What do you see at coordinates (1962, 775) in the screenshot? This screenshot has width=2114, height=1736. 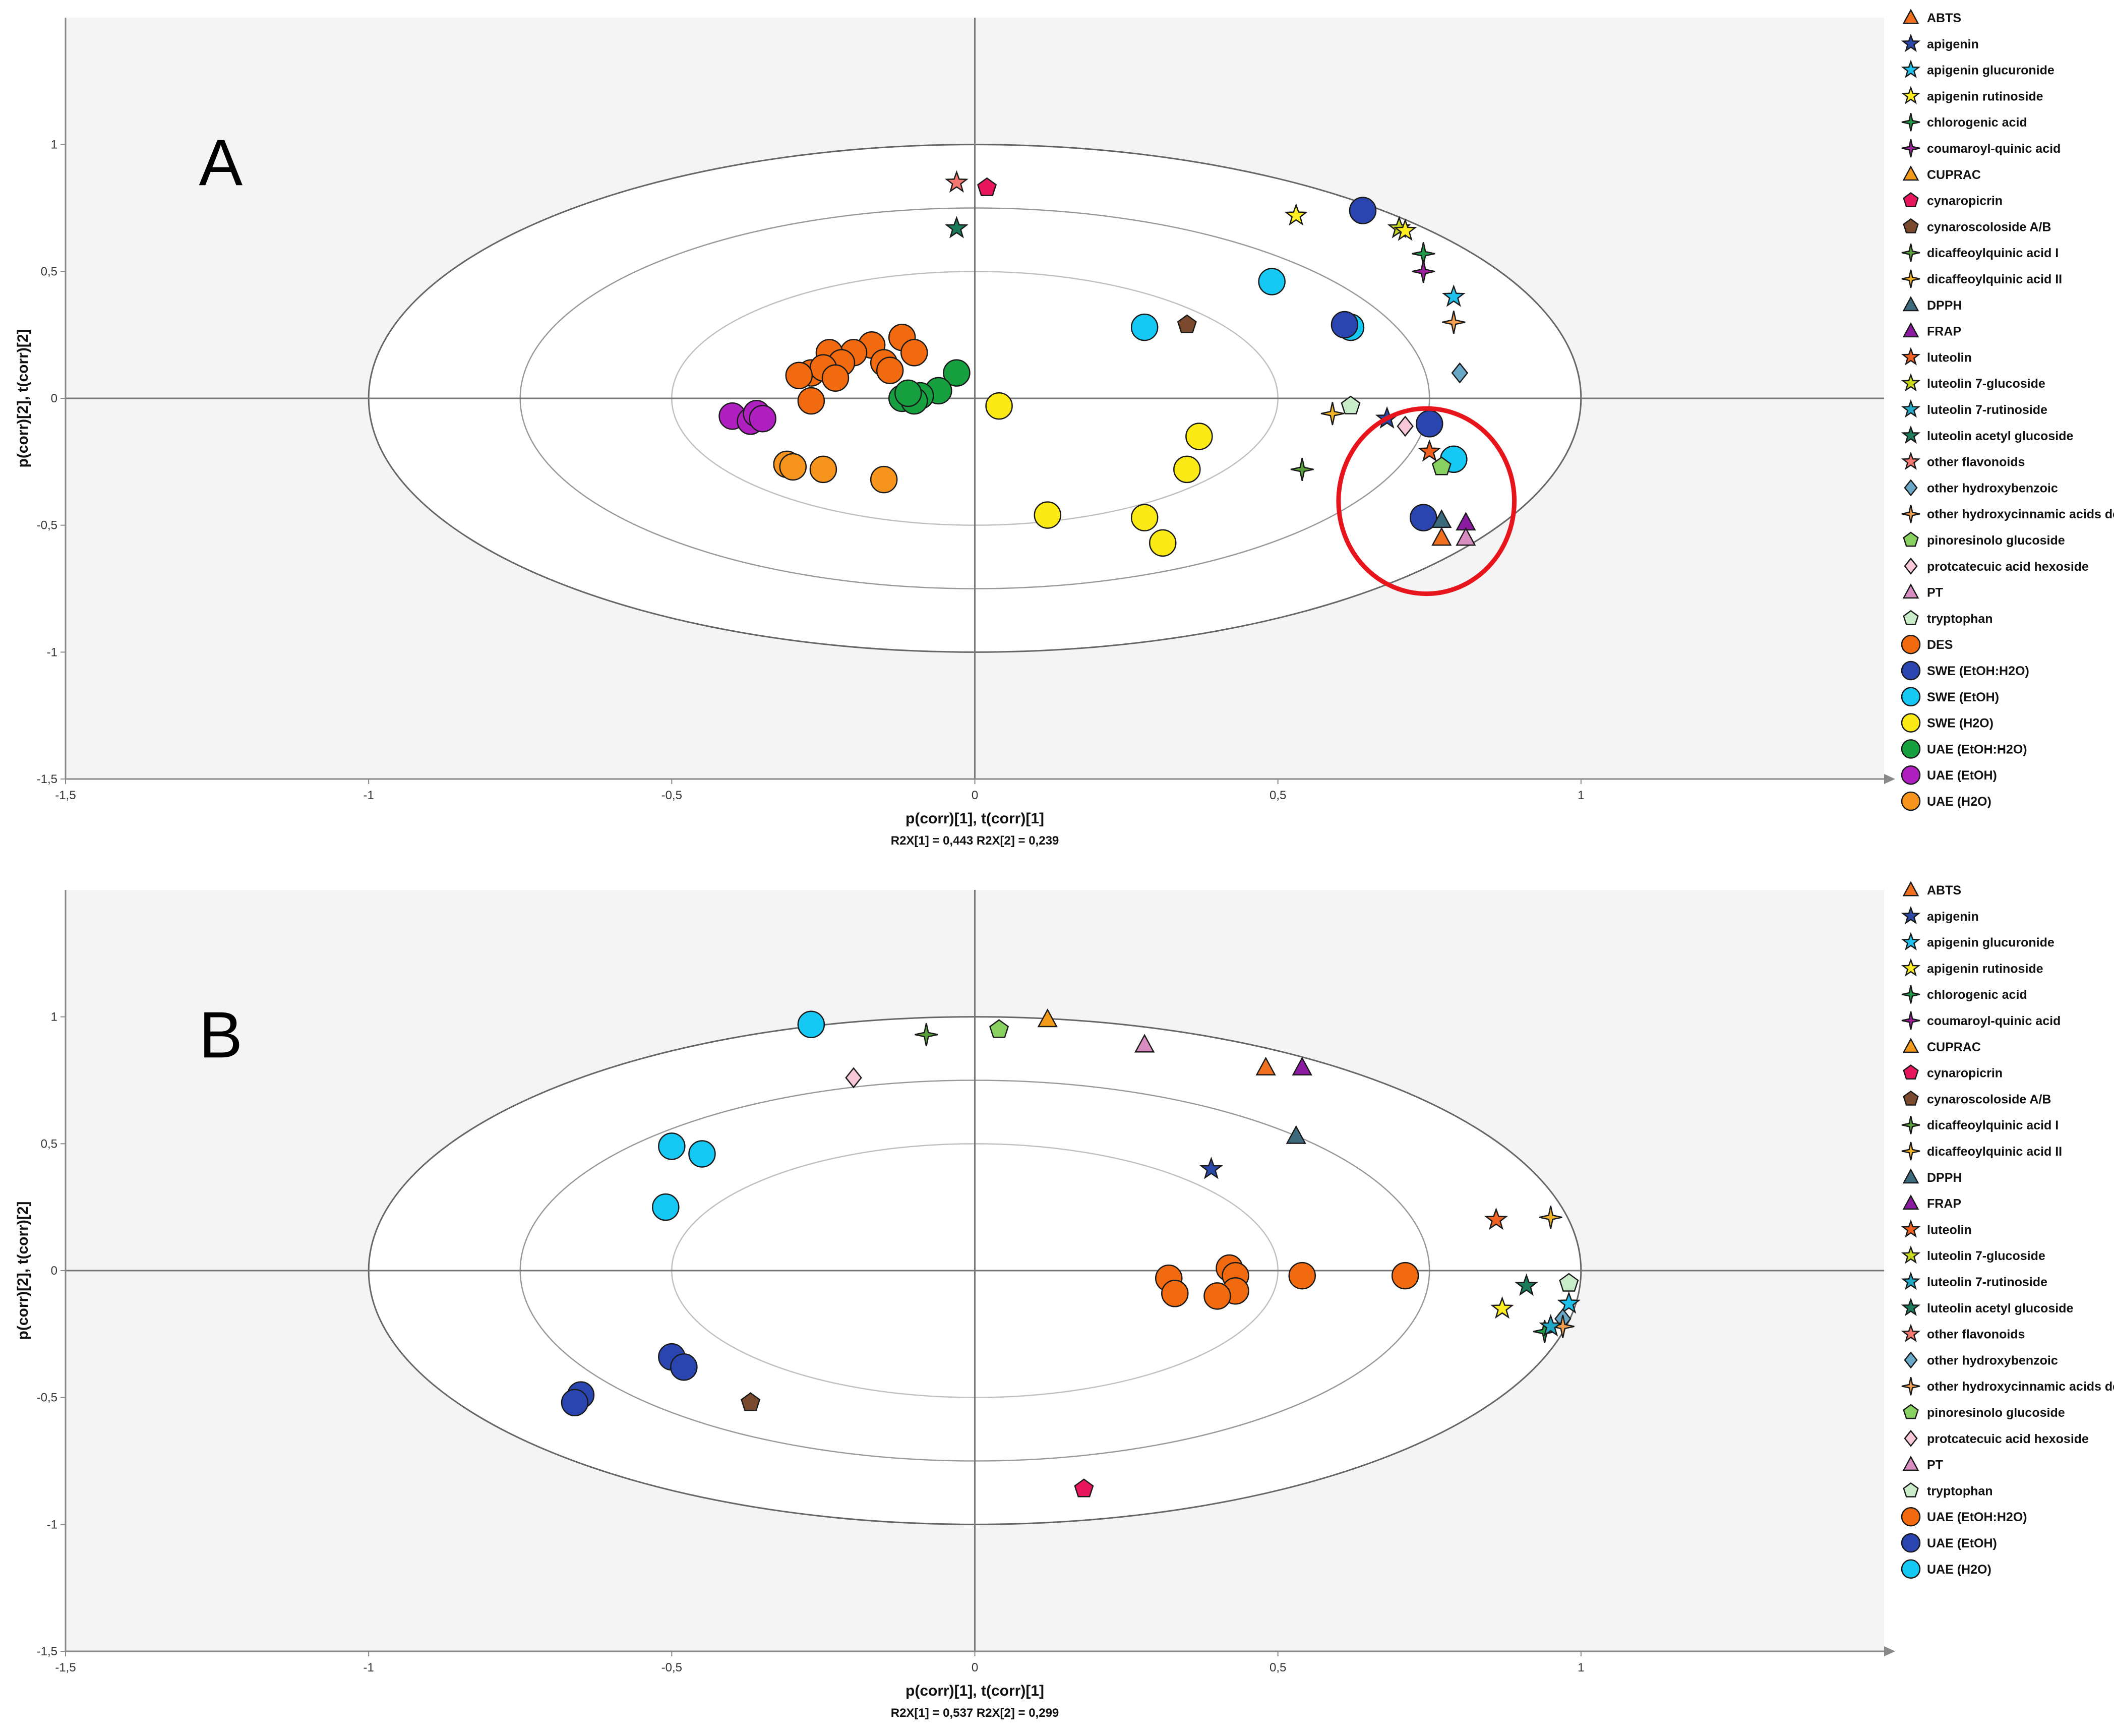 I see `legend-label: UAE (EtOH)` at bounding box center [1962, 775].